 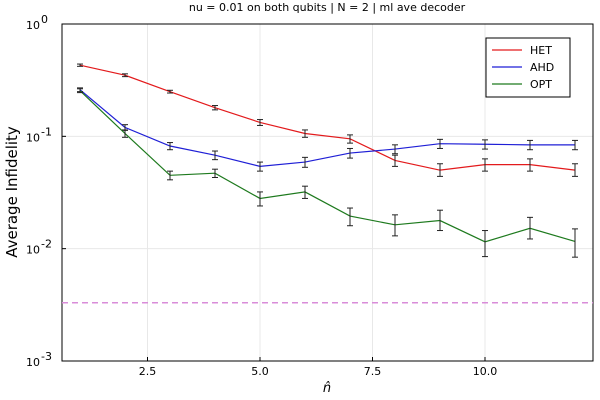 What do you see at coordinates (46, 131) in the screenshot?
I see `y-tick-exponent: -1` at bounding box center [46, 131].